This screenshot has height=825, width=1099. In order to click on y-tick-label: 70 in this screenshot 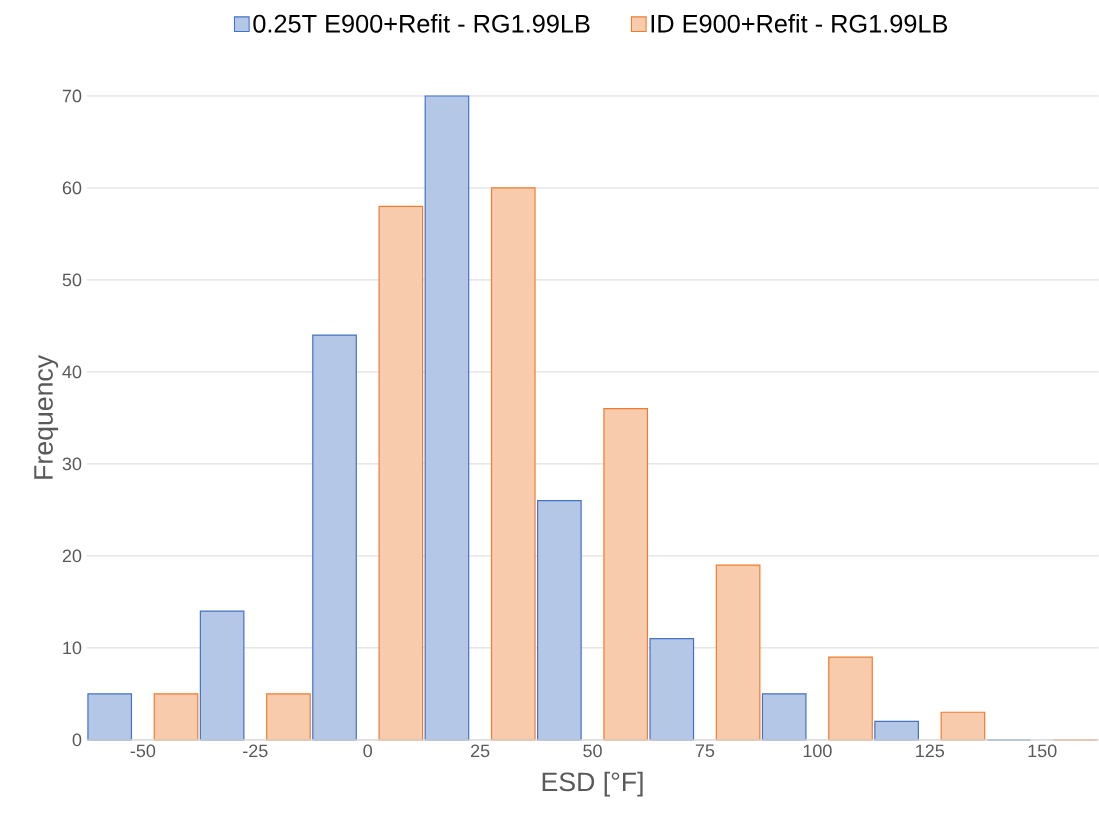, I will do `click(72, 96)`.